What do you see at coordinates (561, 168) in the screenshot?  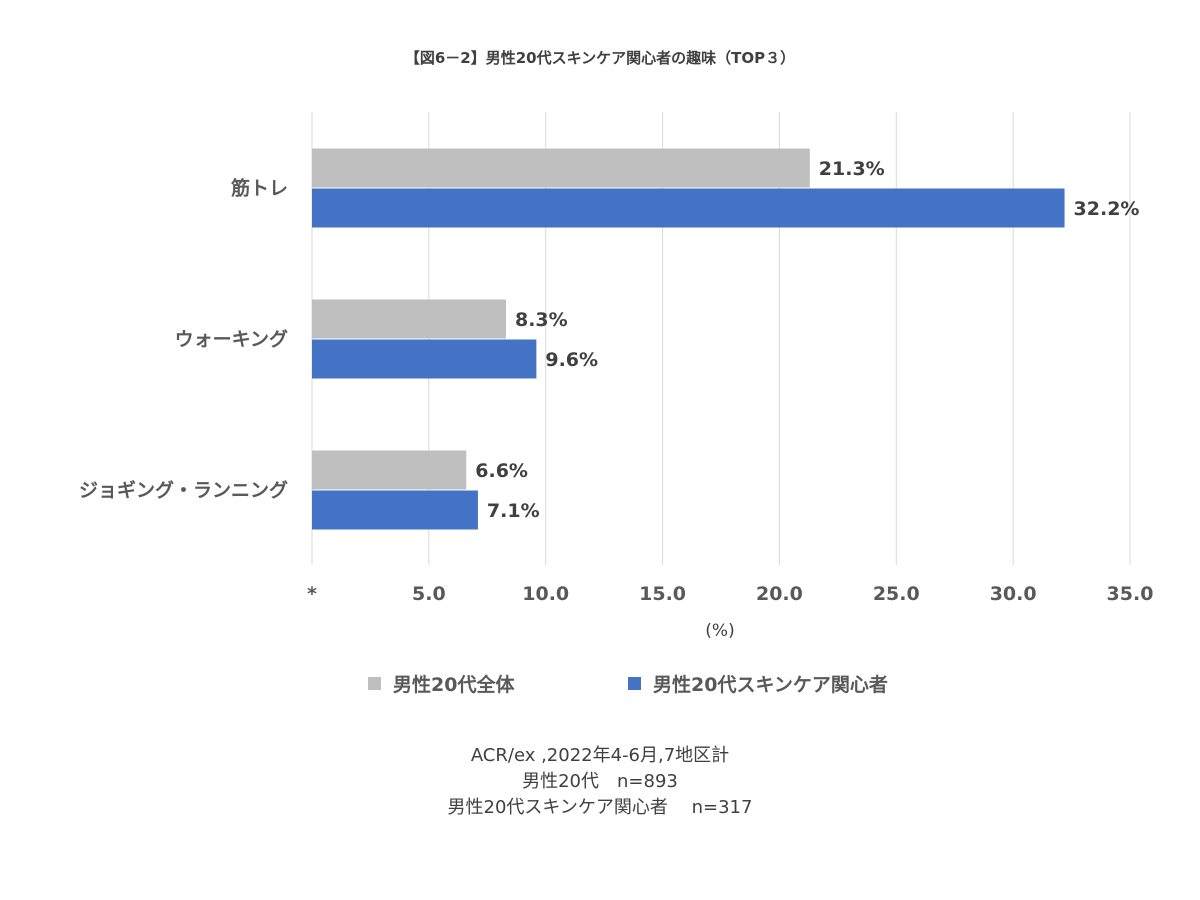 I see `bar-weight-training-all` at bounding box center [561, 168].